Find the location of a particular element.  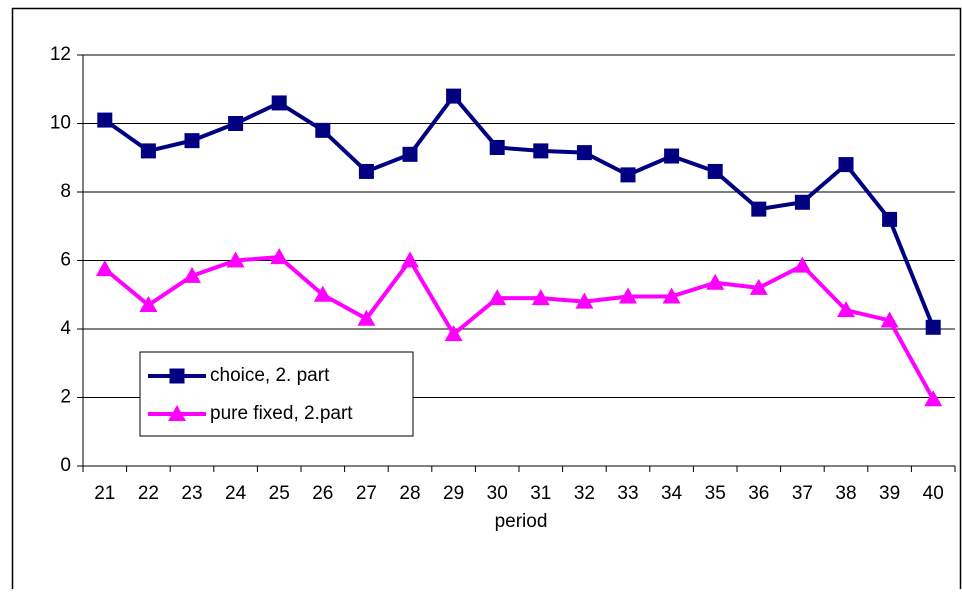

x-tick-label: 21 is located at coordinates (104, 493).